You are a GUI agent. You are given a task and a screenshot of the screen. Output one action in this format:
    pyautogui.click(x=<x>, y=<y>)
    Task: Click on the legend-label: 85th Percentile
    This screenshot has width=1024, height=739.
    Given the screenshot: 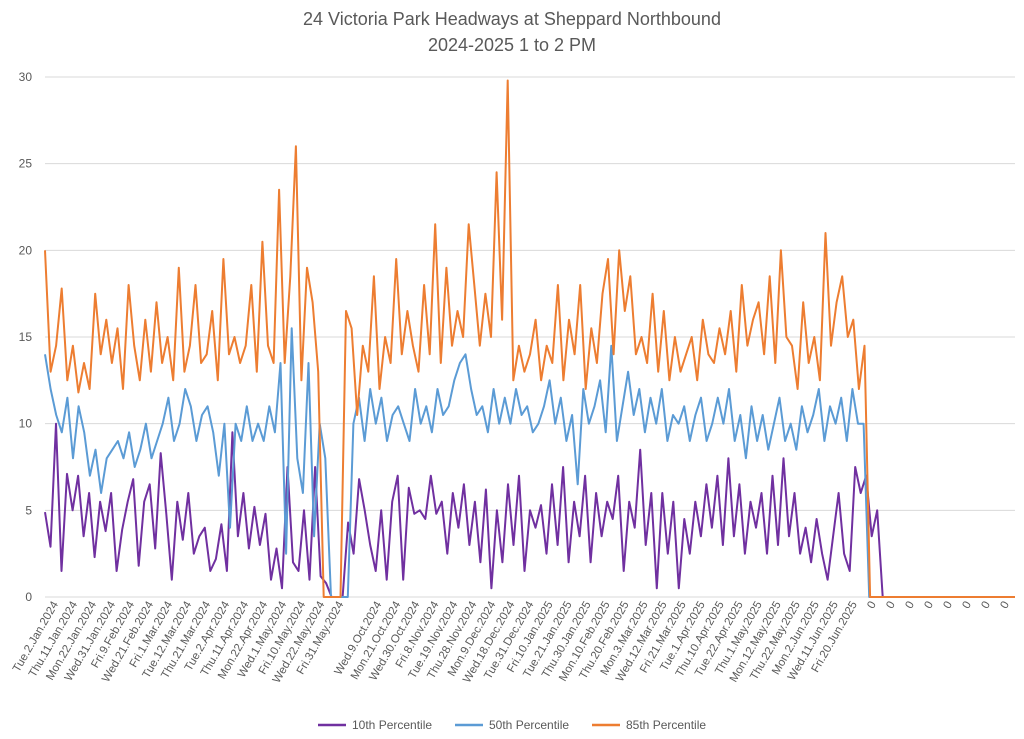 What is the action you would take?
    pyautogui.click(x=666, y=725)
    